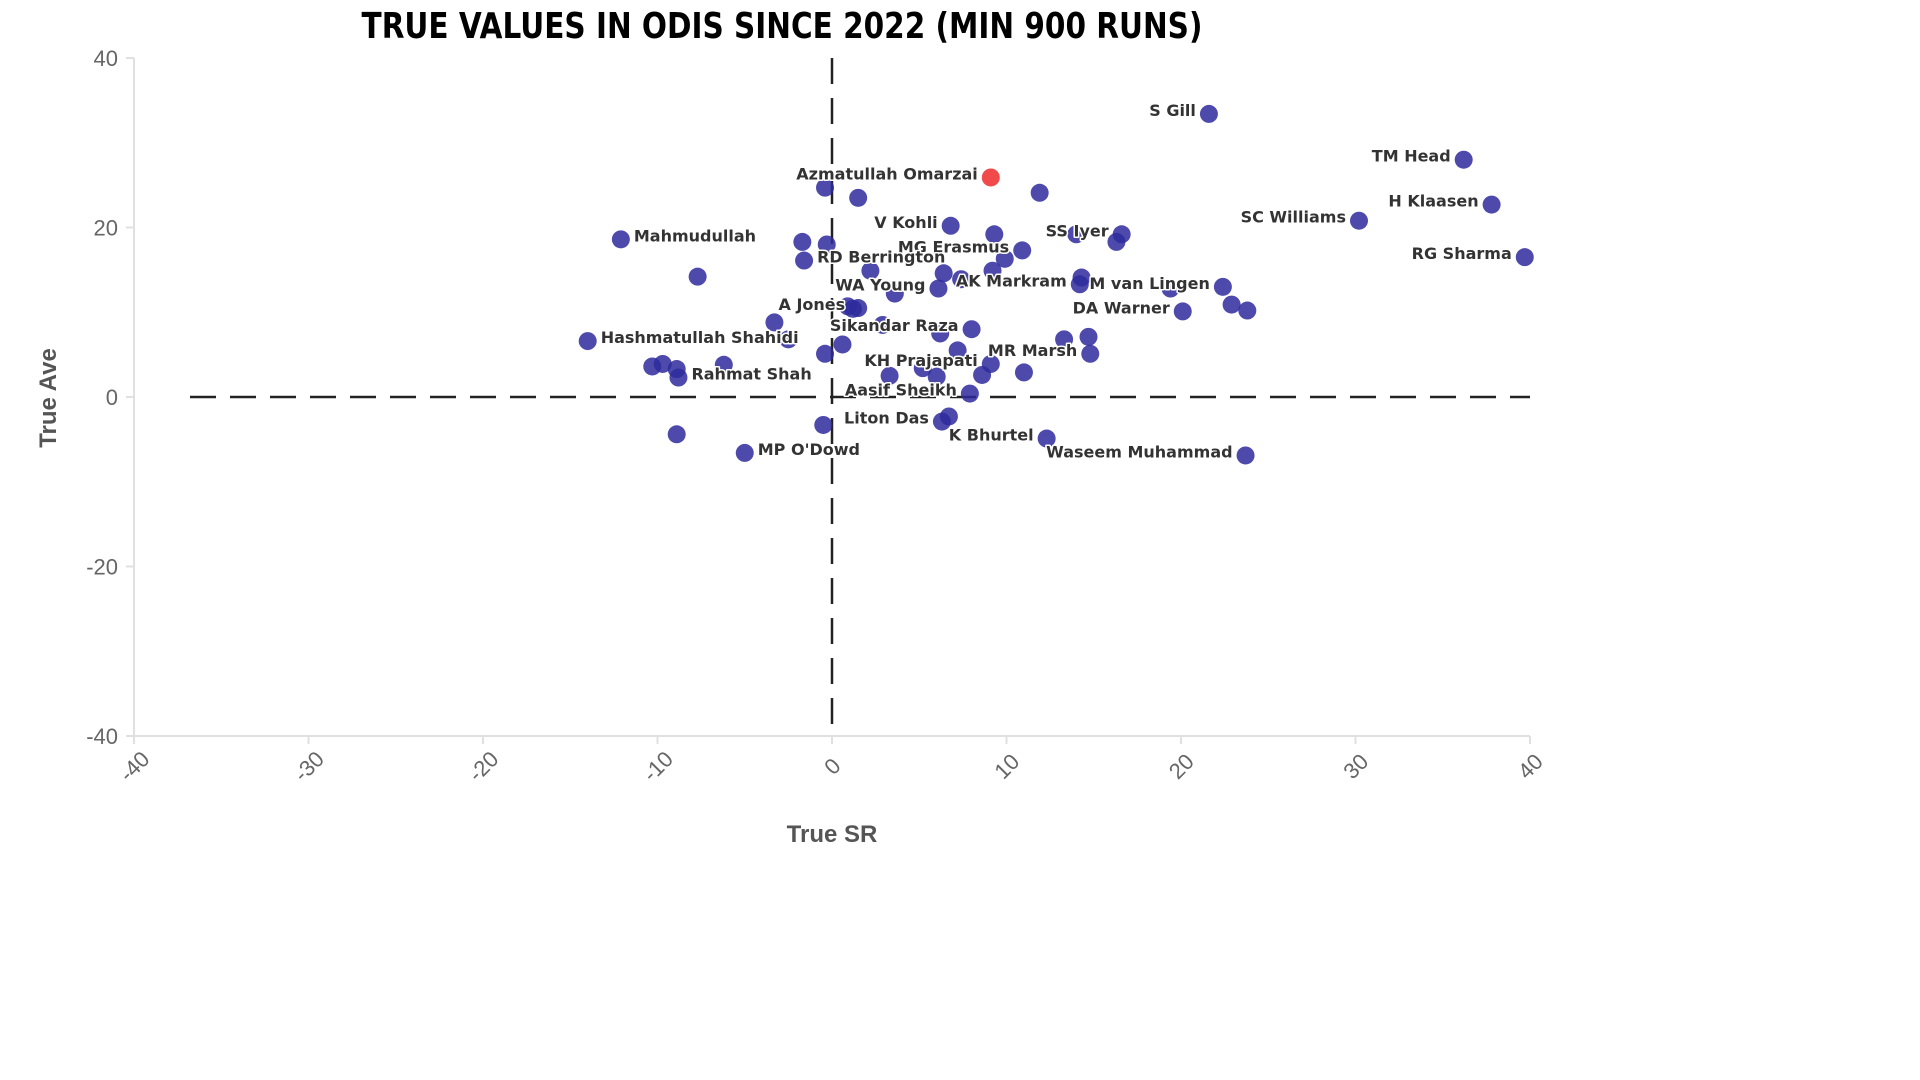 The width and height of the screenshot is (1920, 1080). Describe the element at coordinates (880, 285) in the screenshot. I see `point-label: WA Young` at that location.